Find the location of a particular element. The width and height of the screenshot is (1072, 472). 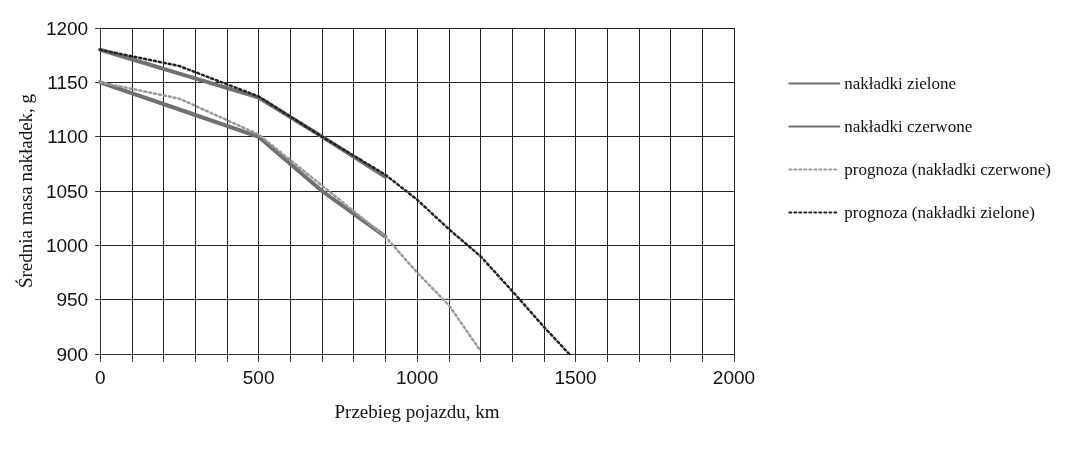

legend-label: nakładki czerwone is located at coordinates (908, 126).